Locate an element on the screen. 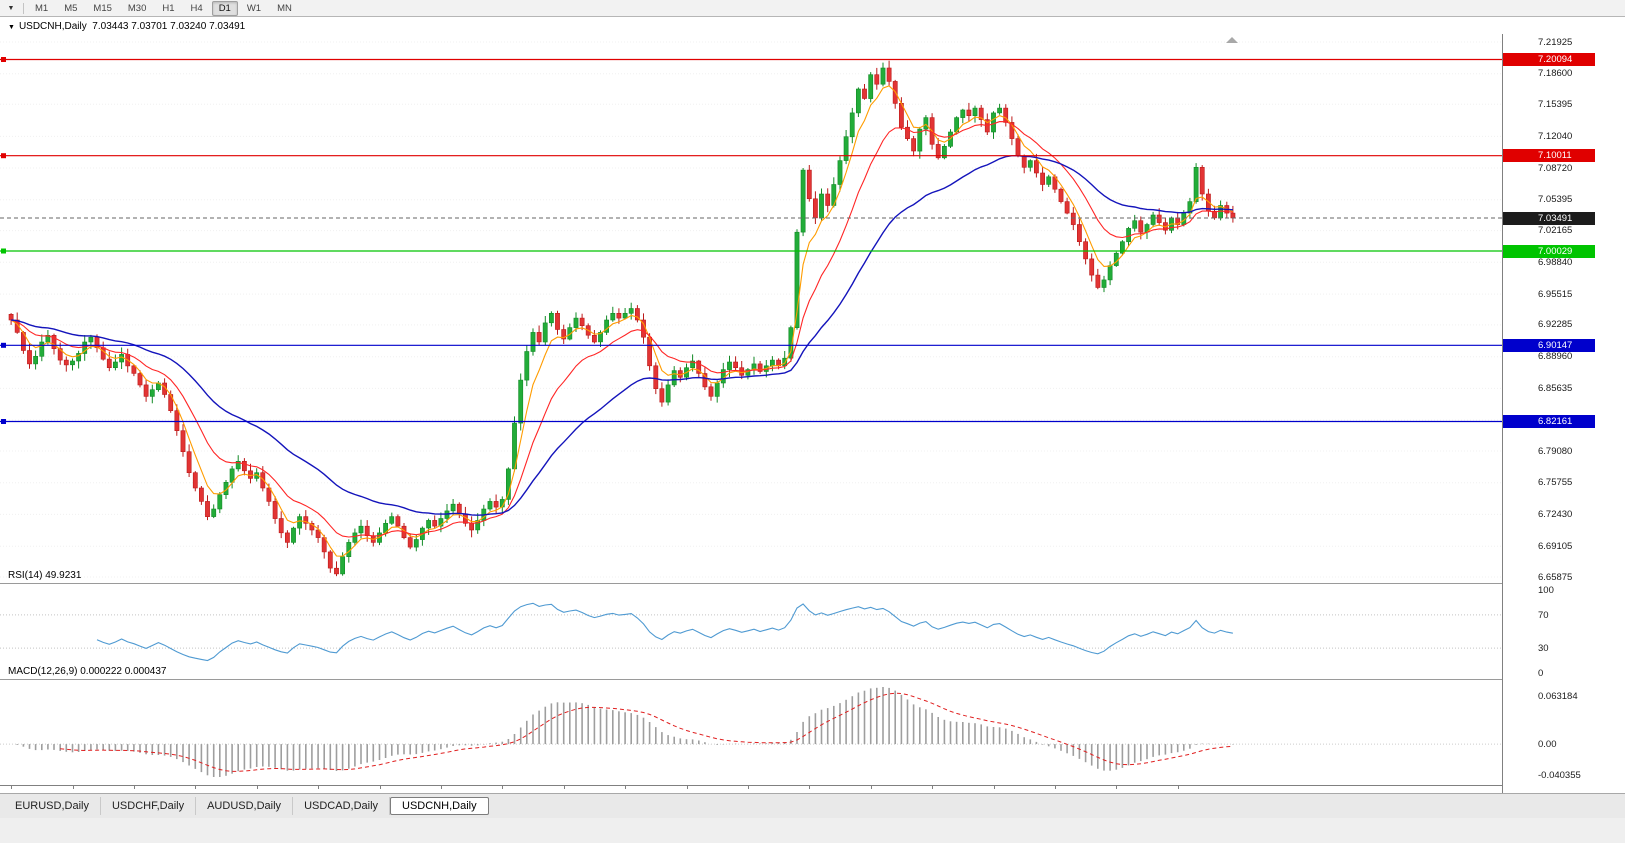  price-tick-label: 7.18600 is located at coordinates (1555, 74).